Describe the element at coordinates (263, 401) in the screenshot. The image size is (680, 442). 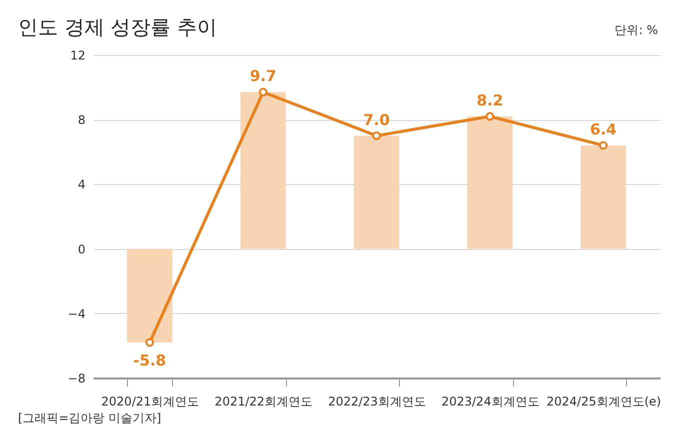
I see `x-tick-label: 2021/22회계연도` at that location.